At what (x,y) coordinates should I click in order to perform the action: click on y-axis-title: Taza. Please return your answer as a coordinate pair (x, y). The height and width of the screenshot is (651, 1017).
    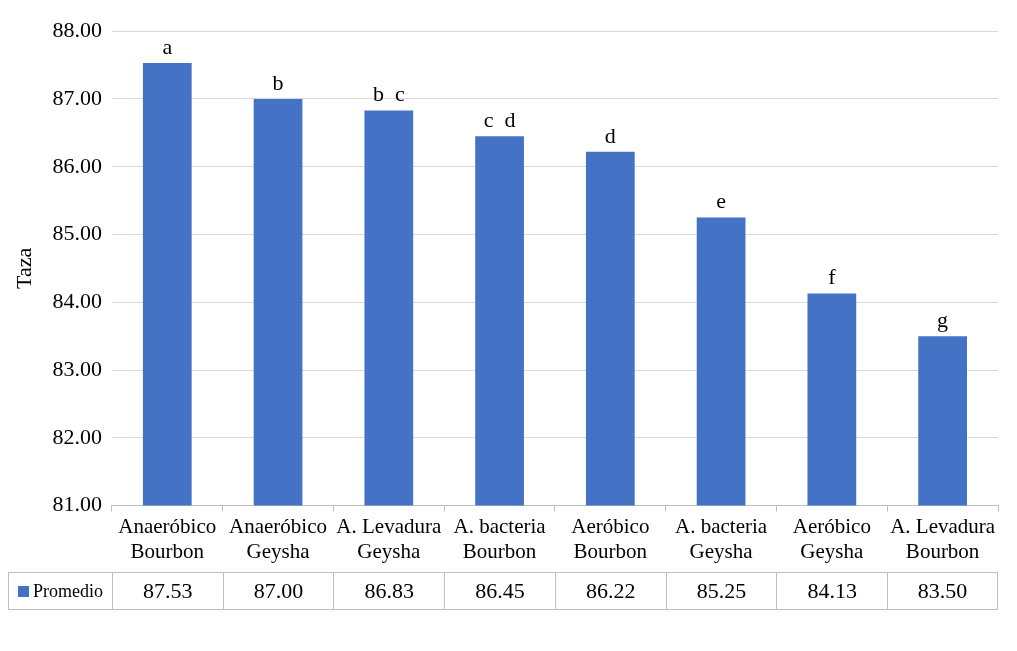
    Looking at the image, I should click on (23, 268).